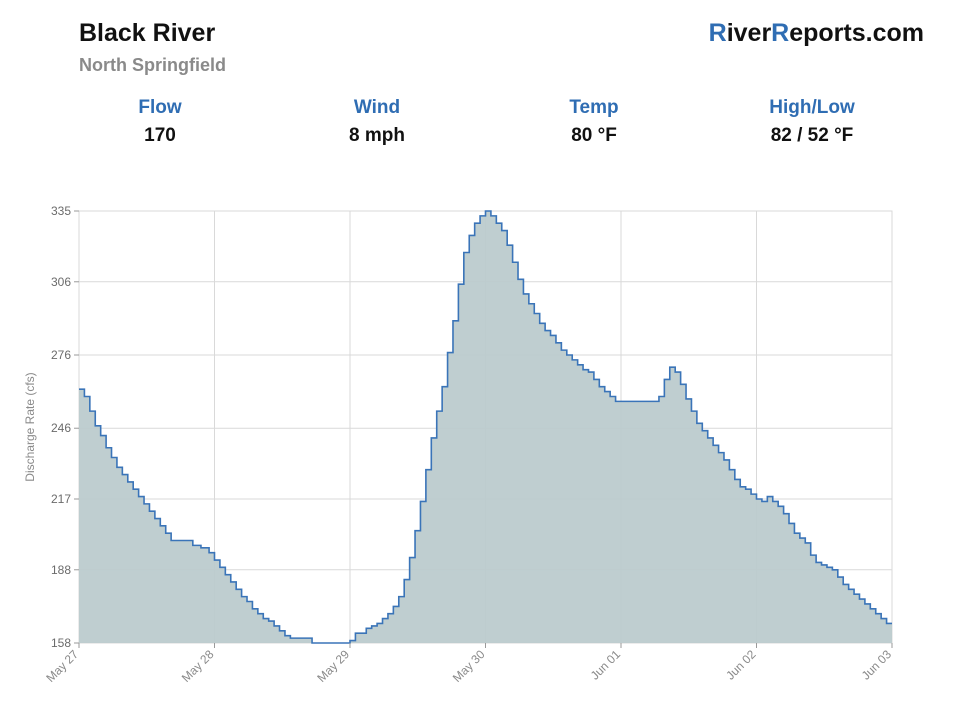  What do you see at coordinates (61, 643) in the screenshot?
I see `y-tick-label: 158` at bounding box center [61, 643].